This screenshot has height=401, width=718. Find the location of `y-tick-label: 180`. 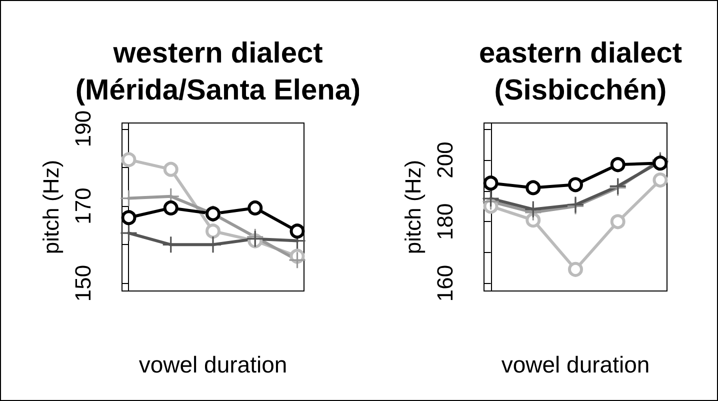

y-tick-label: 180 is located at coordinates (445, 221).